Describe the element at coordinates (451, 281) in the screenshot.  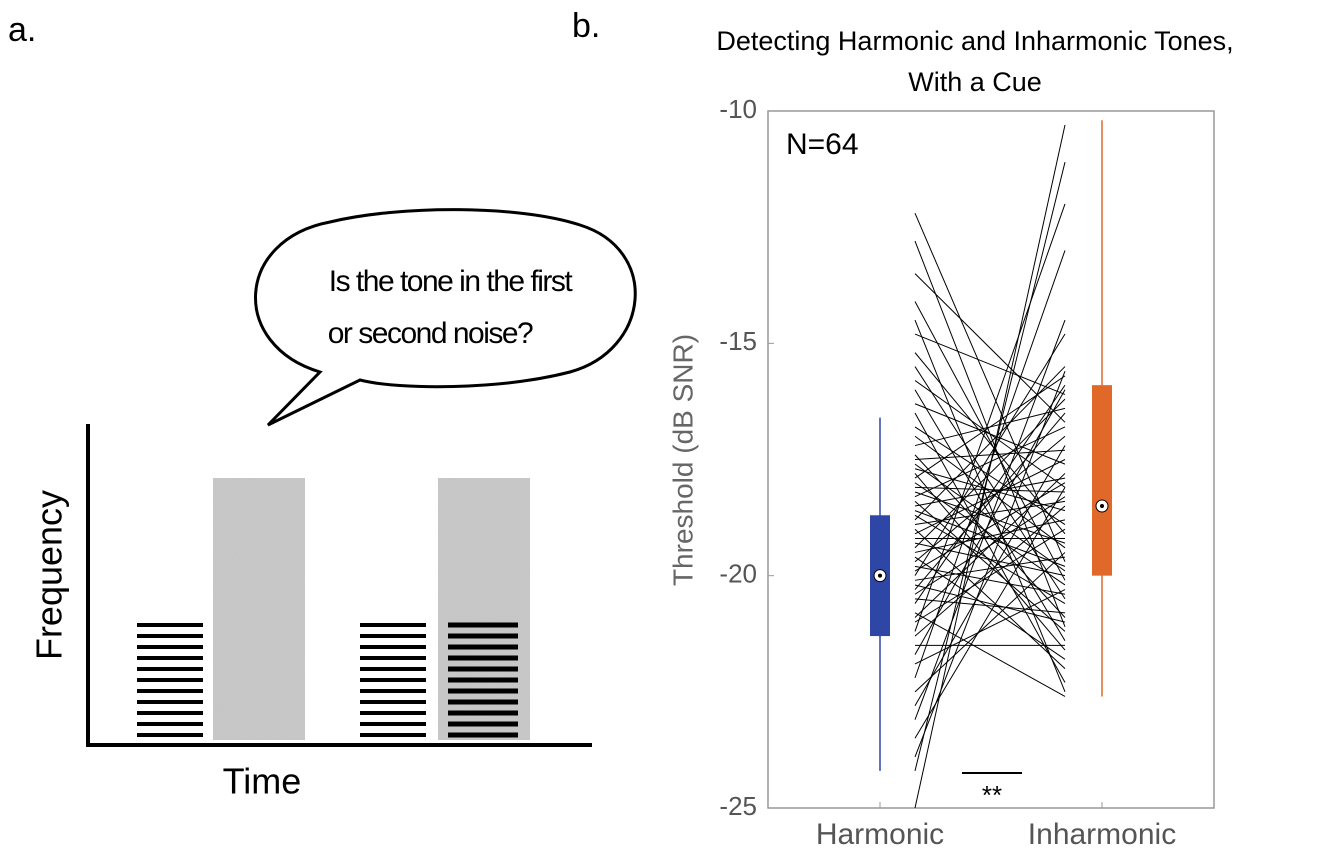
I see `speech-text: Is the tone in the first` at that location.